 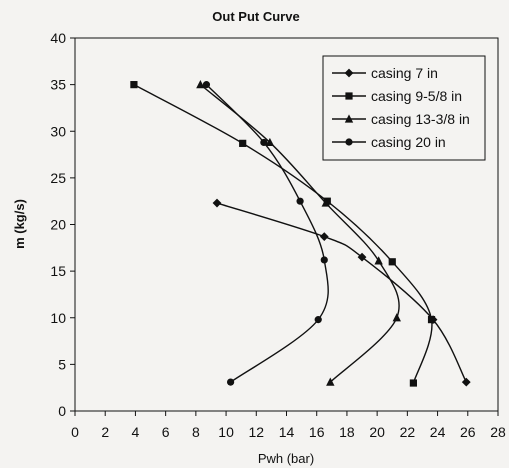 What do you see at coordinates (438, 432) in the screenshot?
I see `x-tick-label: 24` at bounding box center [438, 432].